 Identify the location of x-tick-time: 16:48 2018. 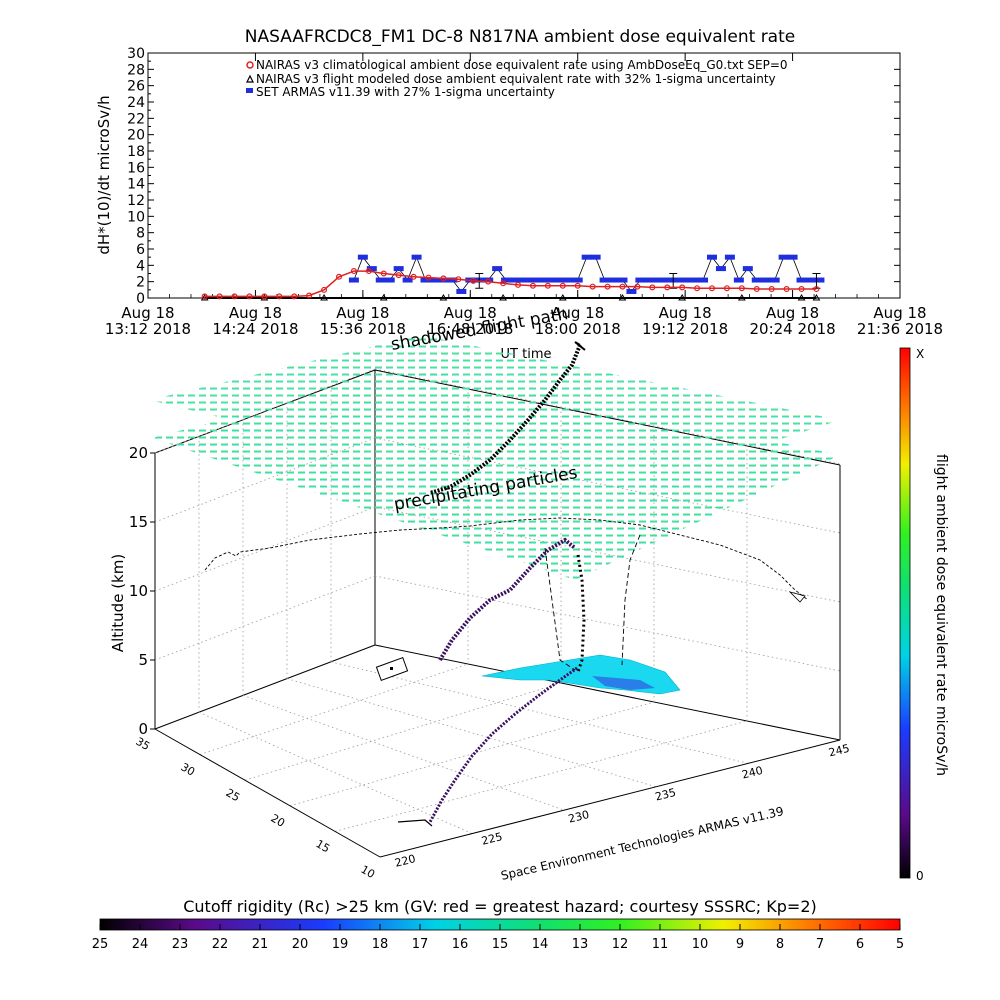
(470, 329).